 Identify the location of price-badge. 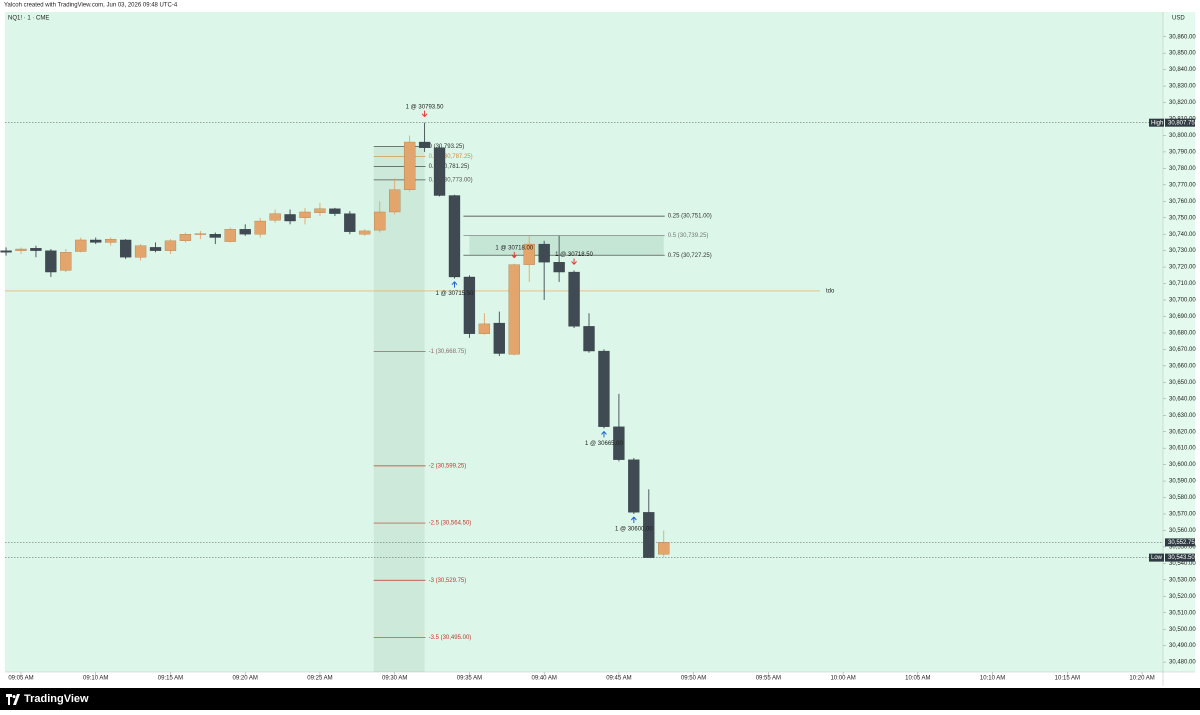
(1180, 122).